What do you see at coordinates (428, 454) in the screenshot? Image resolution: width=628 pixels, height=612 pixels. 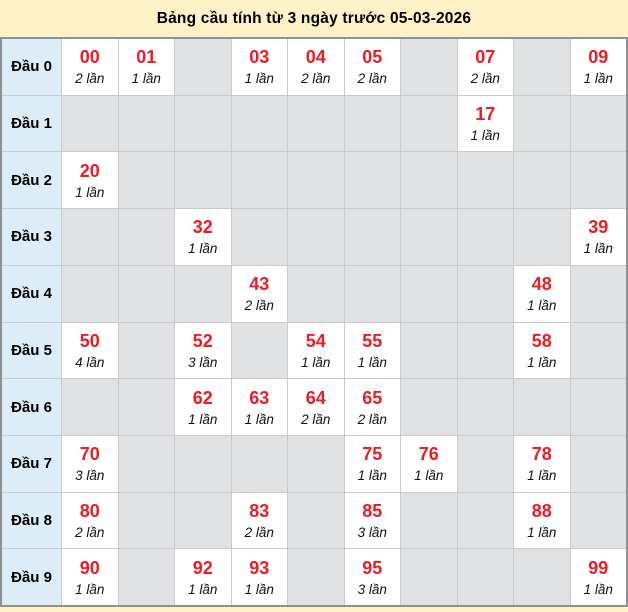 I see `cell-number: 76` at bounding box center [428, 454].